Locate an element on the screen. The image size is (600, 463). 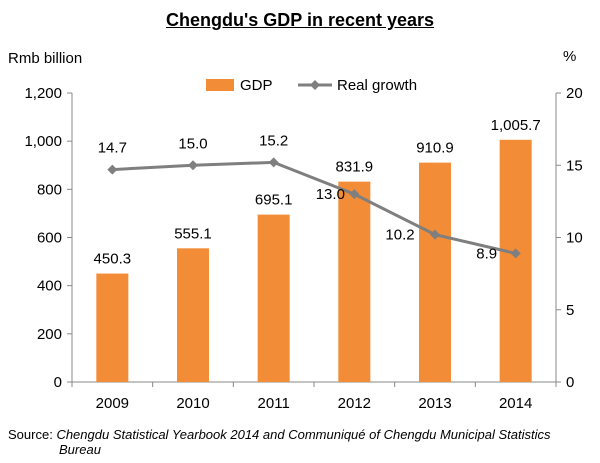
source-text-continued: Bureau is located at coordinates (80, 449).